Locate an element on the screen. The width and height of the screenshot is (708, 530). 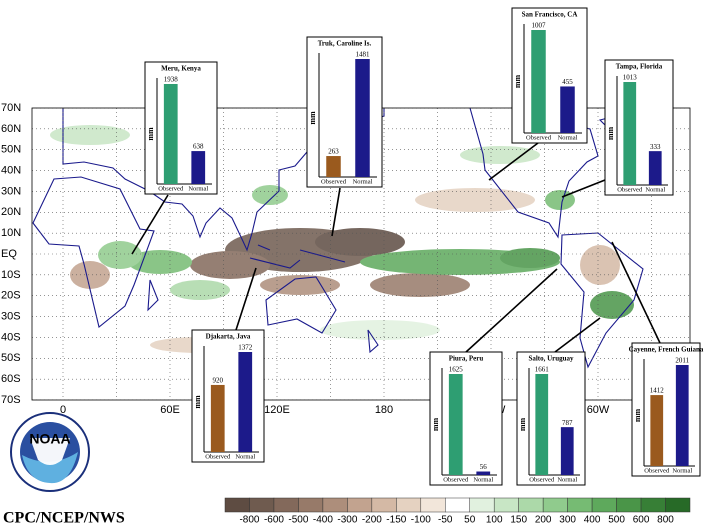
value-label: 1938 is located at coordinates (171, 80).